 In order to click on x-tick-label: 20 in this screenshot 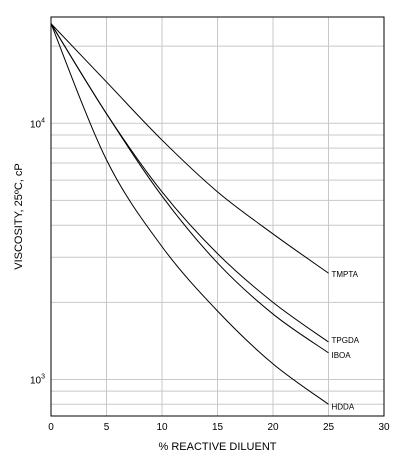, I will do `click(273, 427)`.